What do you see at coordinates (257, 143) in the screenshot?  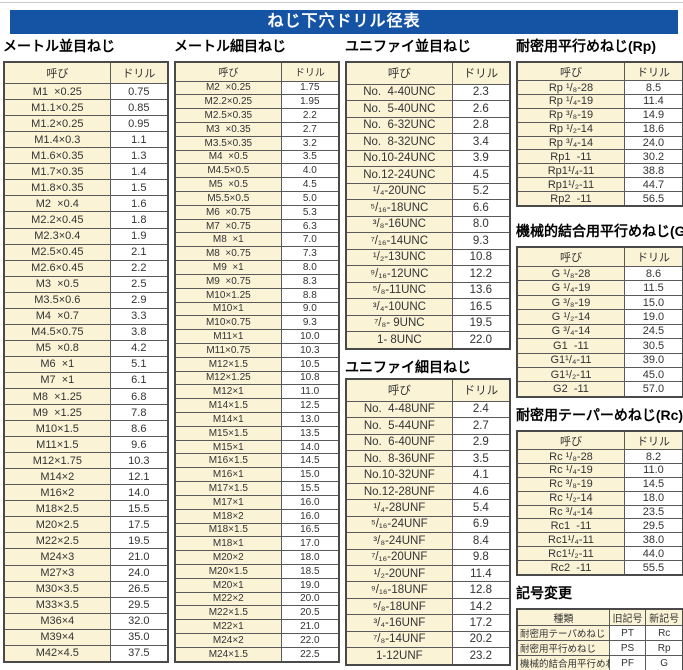 I see `table-row: M3.5×0.35 3.2` at bounding box center [257, 143].